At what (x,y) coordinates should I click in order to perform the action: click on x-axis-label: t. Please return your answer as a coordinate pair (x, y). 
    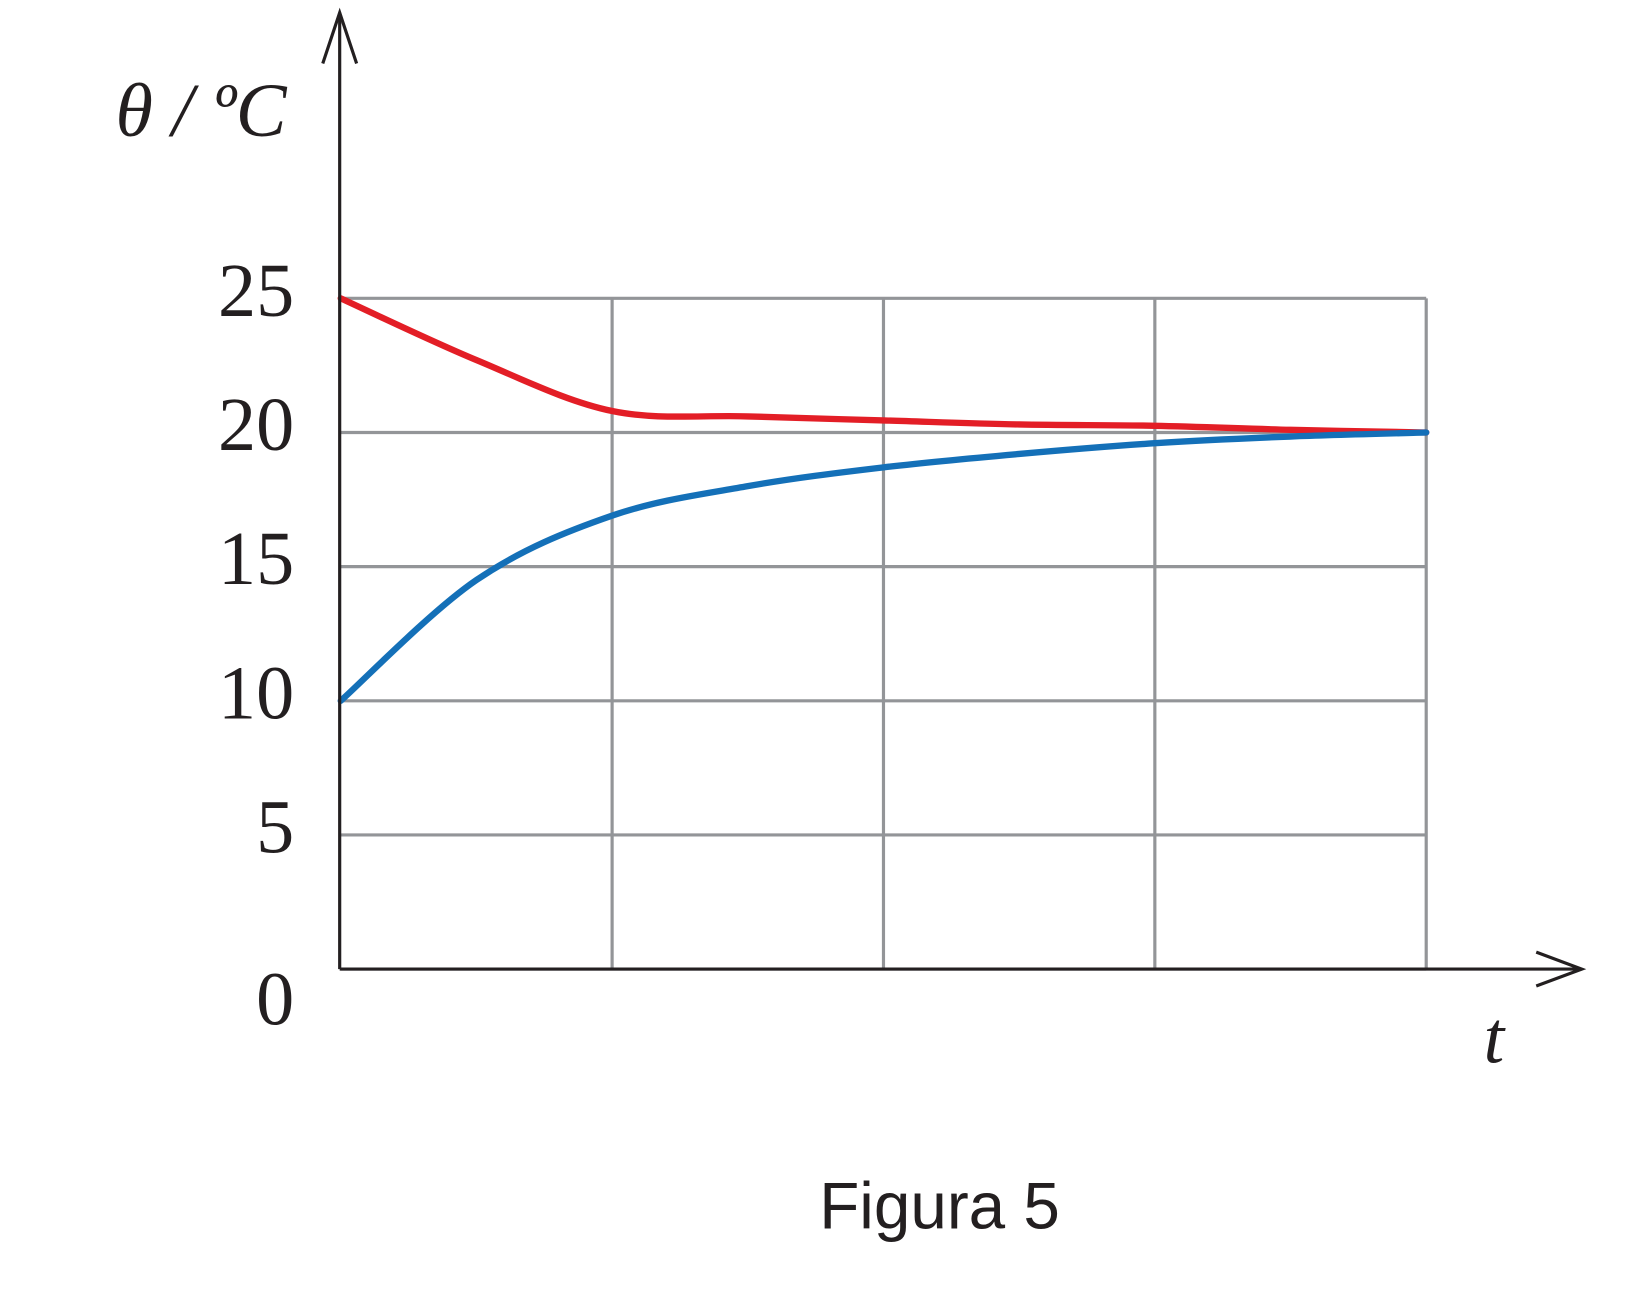
    Looking at the image, I should click on (1495, 1038).